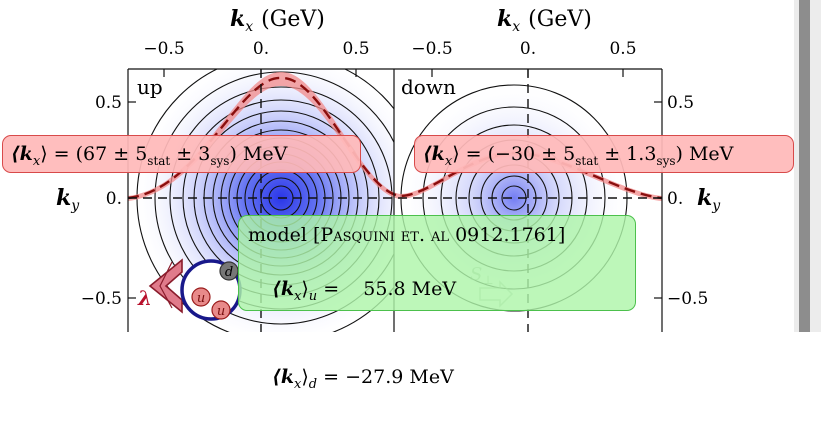 This screenshot has width=821, height=425. What do you see at coordinates (149, 156) in the screenshot?
I see `result-up-text: ⟨kx⟩ = (67 ± 5stat ± 3sys) MeV` at bounding box center [149, 156].